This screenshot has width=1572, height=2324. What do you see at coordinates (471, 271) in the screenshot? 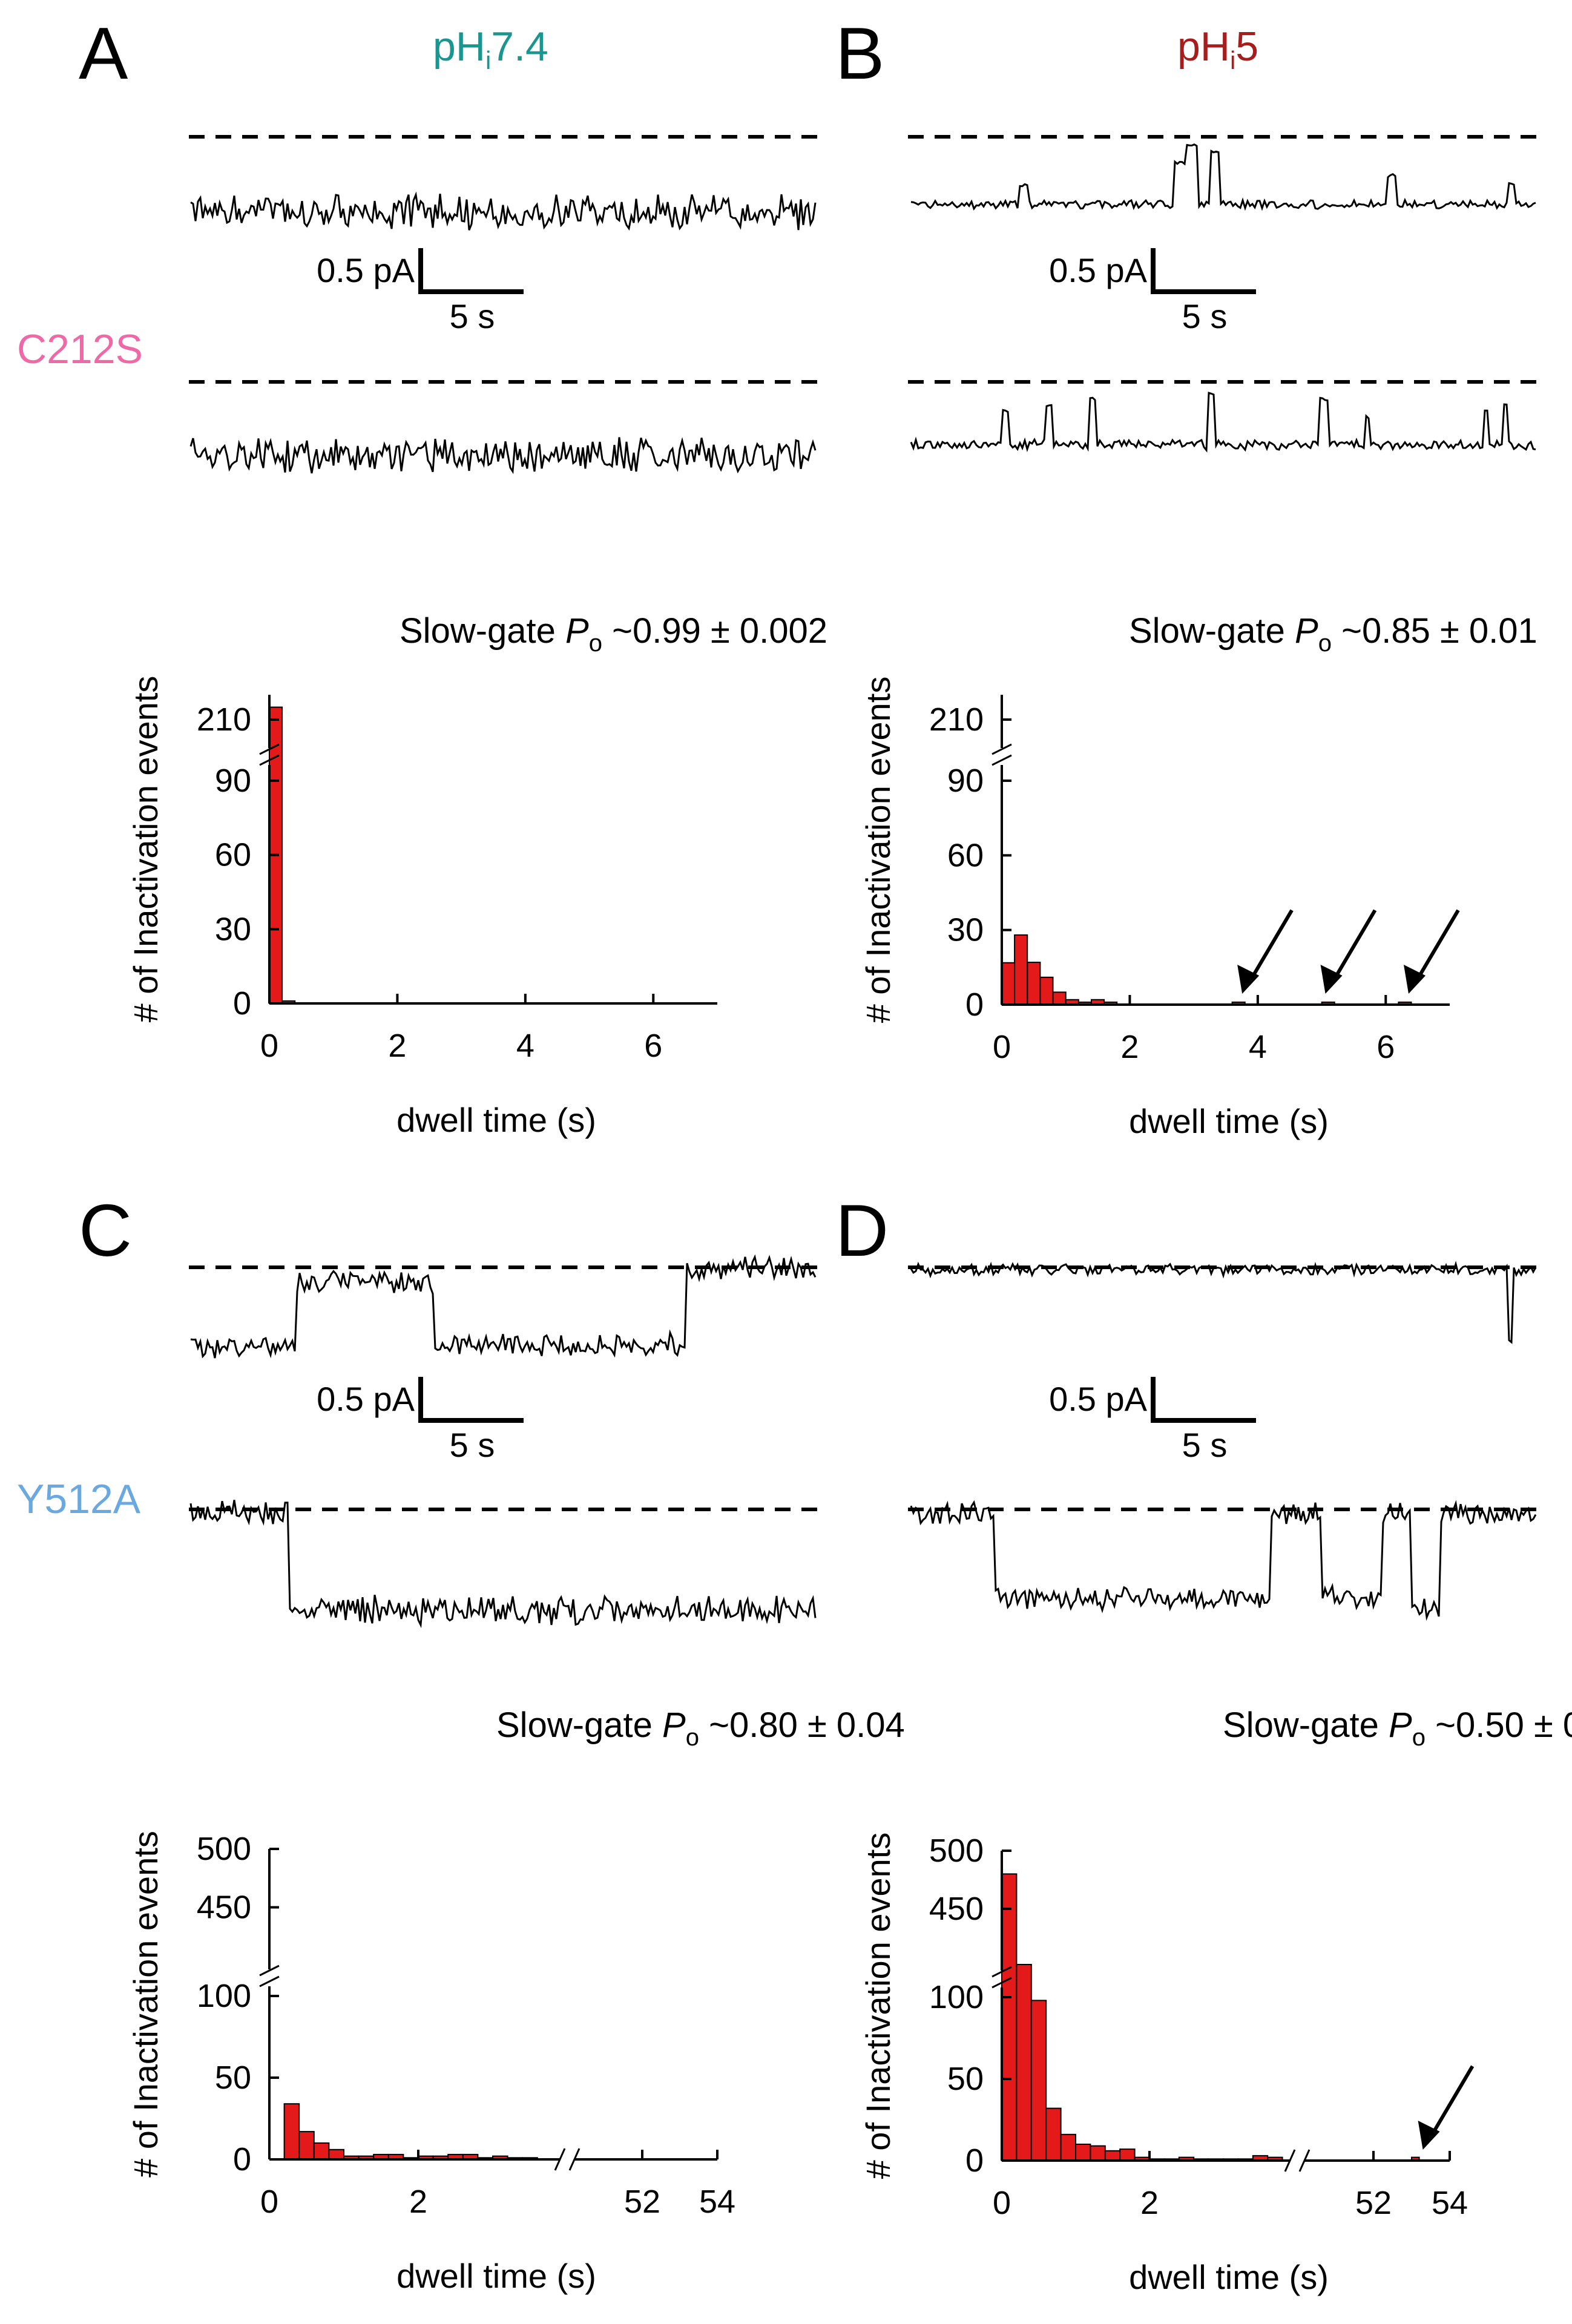
I see `scale-bar-a` at bounding box center [471, 271].